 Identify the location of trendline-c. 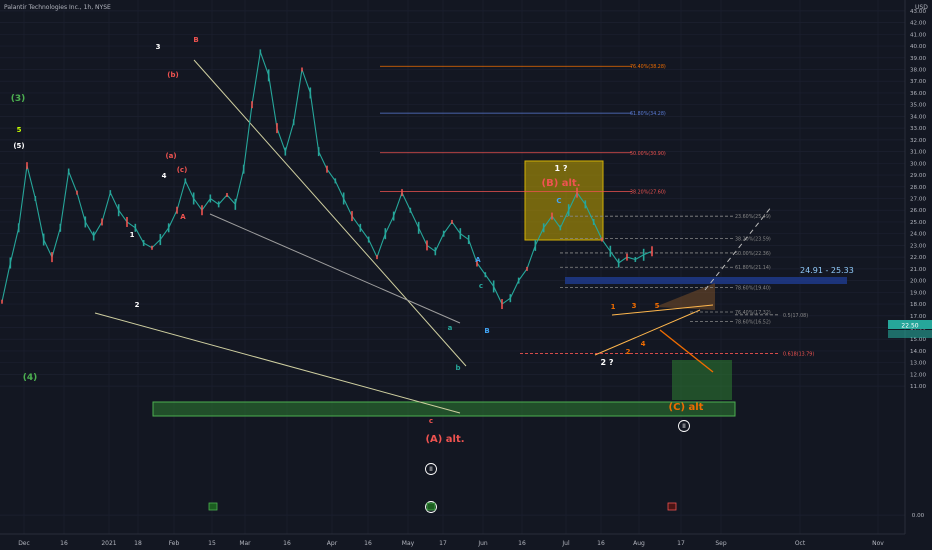
(335, 268).